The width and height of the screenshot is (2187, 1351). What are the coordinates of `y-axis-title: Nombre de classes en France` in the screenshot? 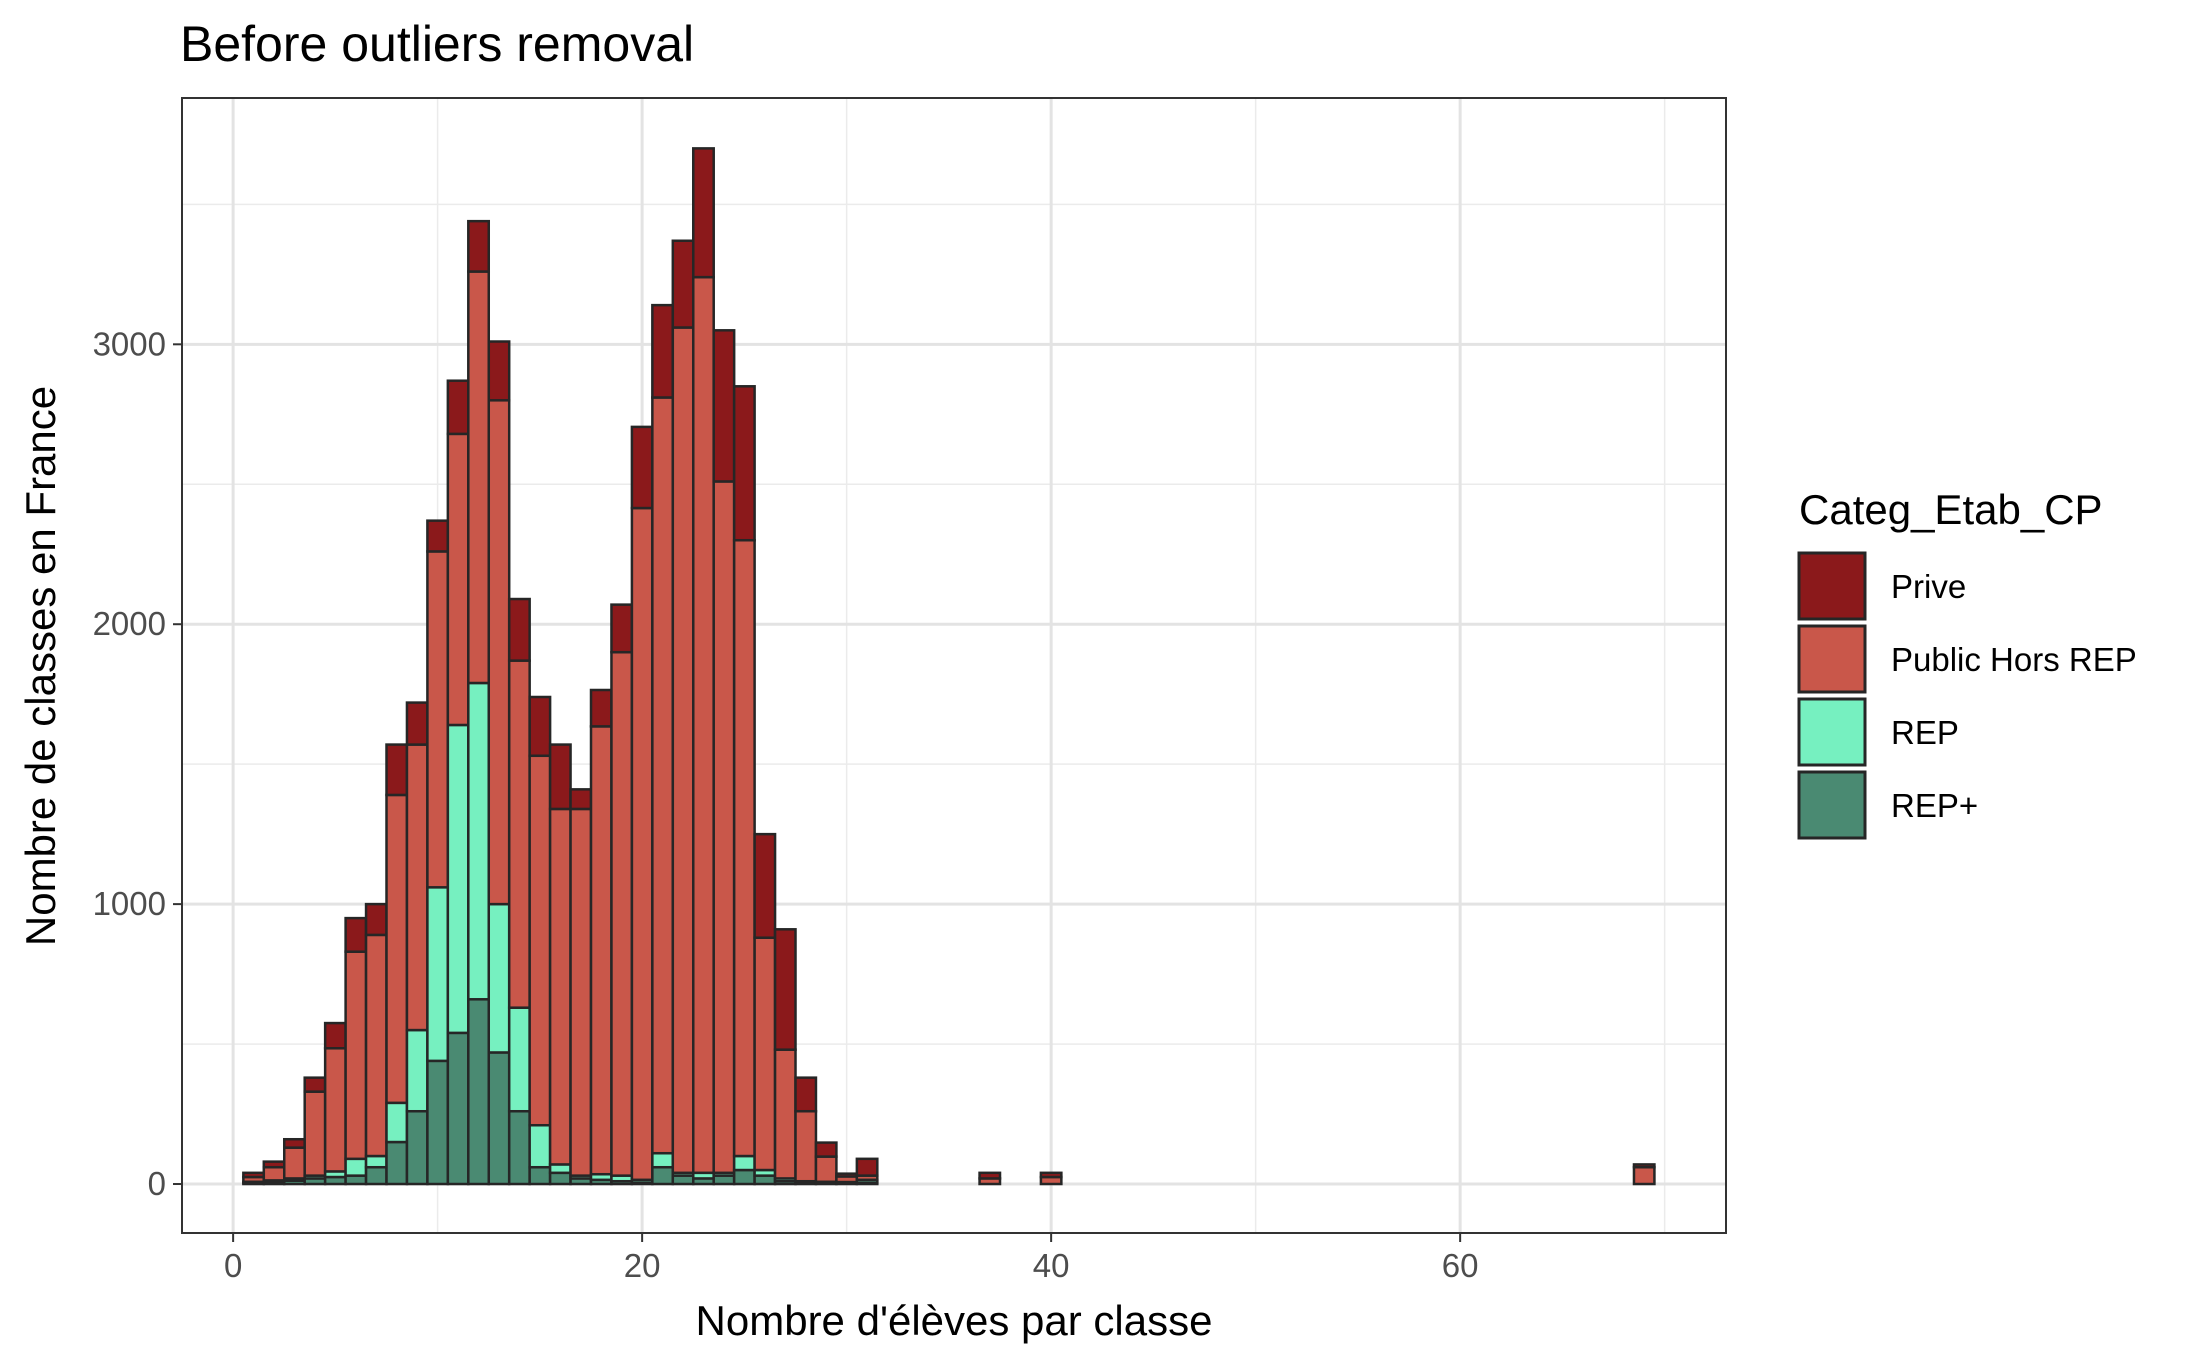 It's located at (40, 666).